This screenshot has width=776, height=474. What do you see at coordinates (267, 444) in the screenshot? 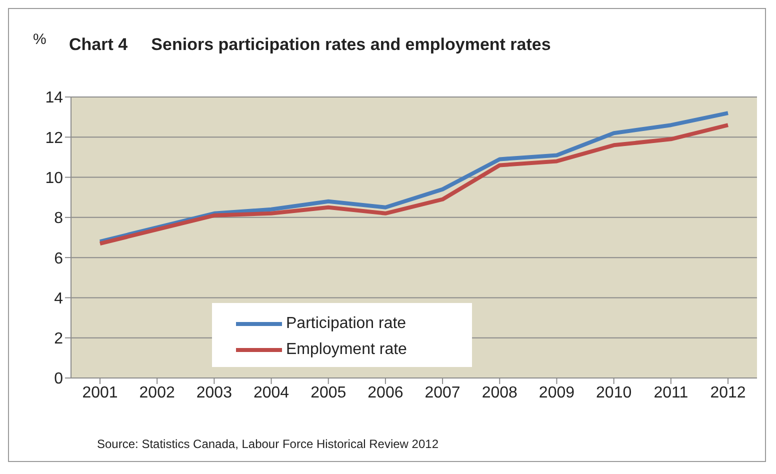
I see `source-note: Source: Statistics Canada, Labour Force Historical Review 2012` at bounding box center [267, 444].